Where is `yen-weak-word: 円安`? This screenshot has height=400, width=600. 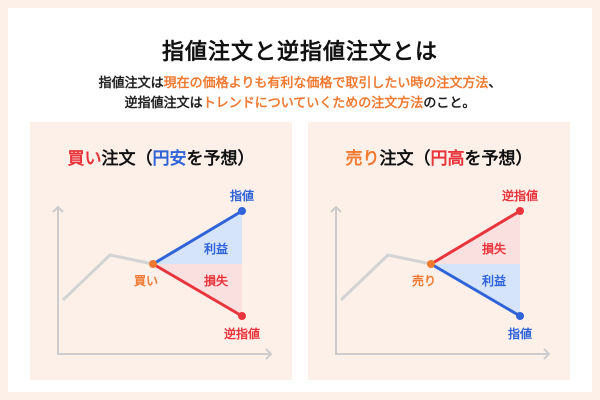
yen-weak-word: 円安 is located at coordinates (169, 159).